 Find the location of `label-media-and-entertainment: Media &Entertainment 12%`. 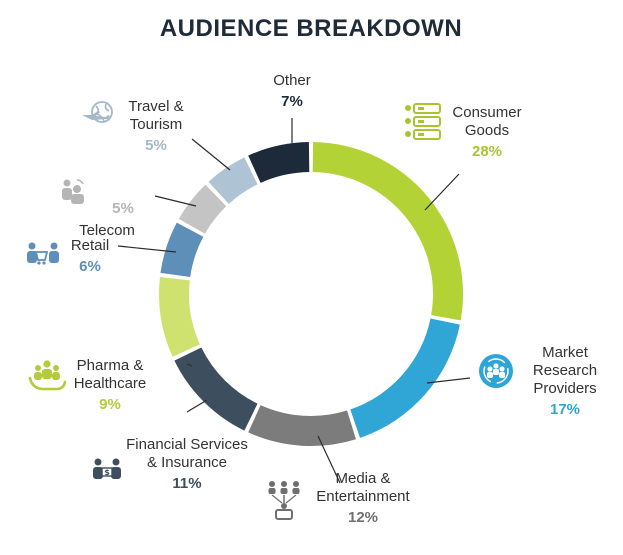

label-media-and-entertainment: Media &Entertainment 12% is located at coordinates (363, 498).